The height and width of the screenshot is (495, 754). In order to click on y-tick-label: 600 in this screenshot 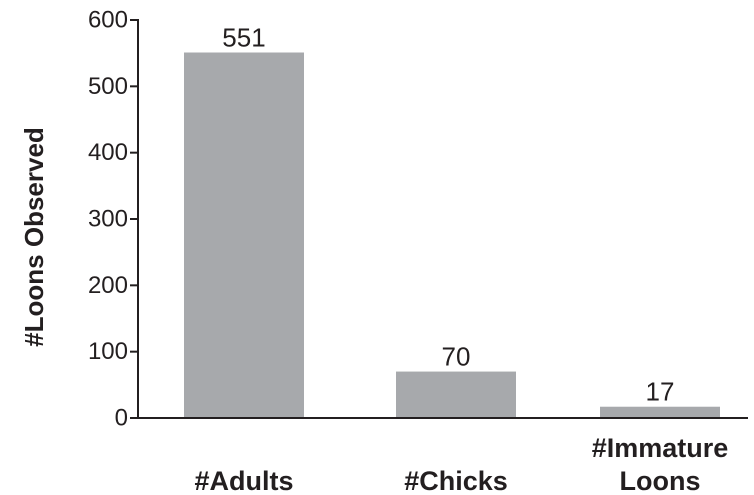, I will do `click(108, 20)`.